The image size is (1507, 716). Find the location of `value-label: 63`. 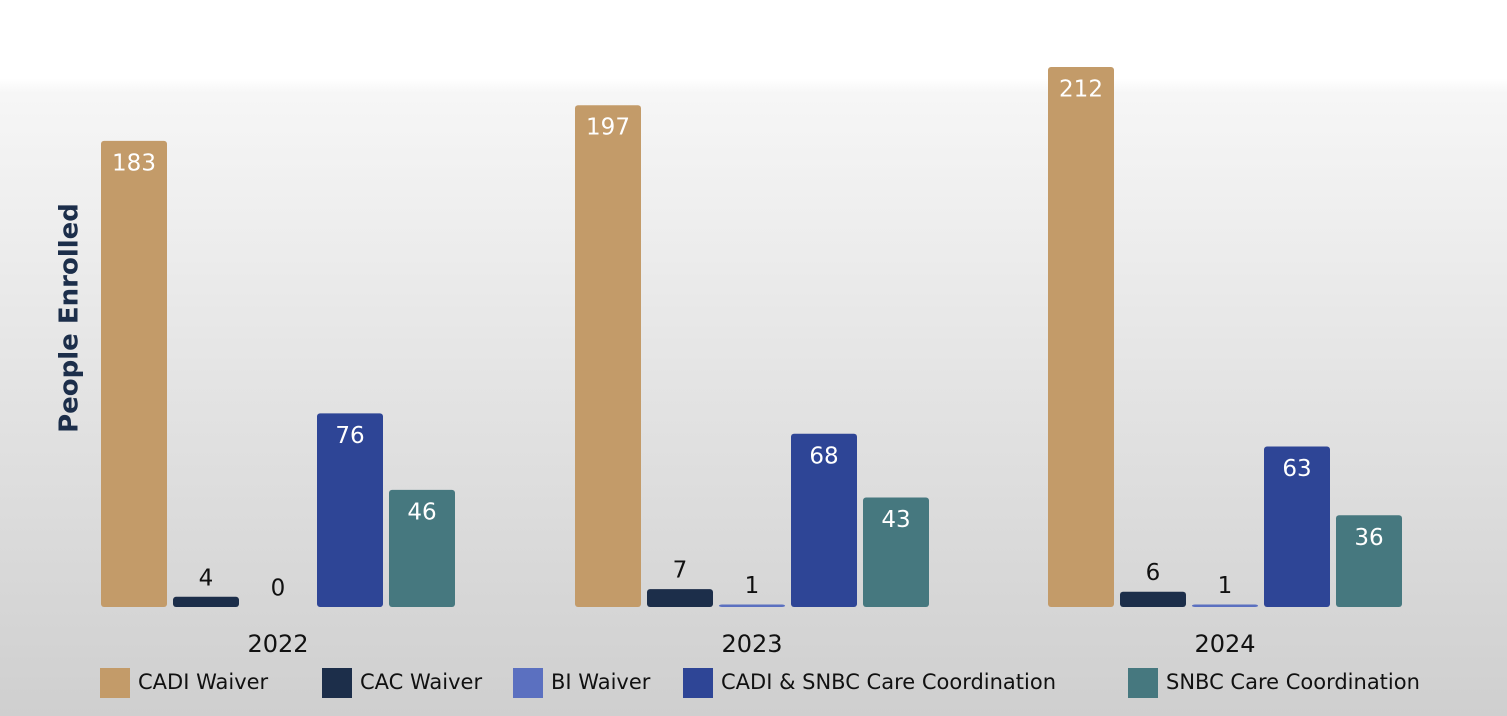

value-label: 63 is located at coordinates (1296, 469).